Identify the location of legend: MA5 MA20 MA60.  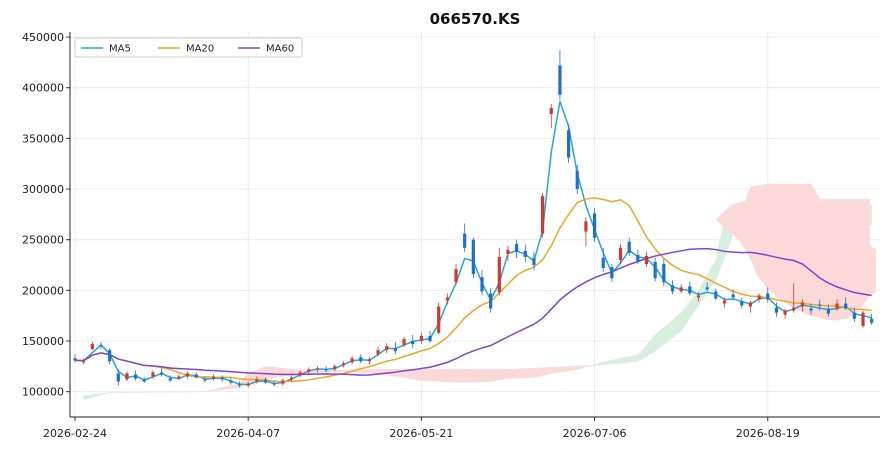
(188, 47).